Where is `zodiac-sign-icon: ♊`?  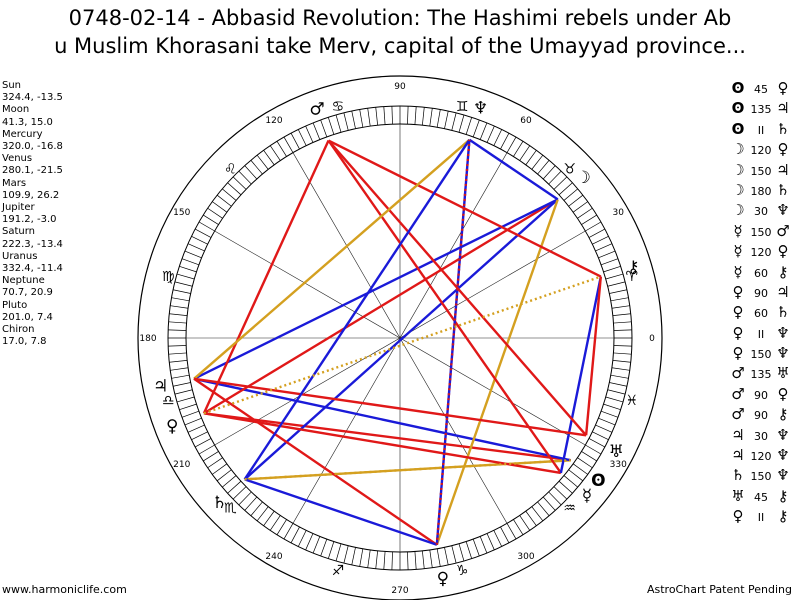 zodiac-sign-icon: ♊ is located at coordinates (462, 107).